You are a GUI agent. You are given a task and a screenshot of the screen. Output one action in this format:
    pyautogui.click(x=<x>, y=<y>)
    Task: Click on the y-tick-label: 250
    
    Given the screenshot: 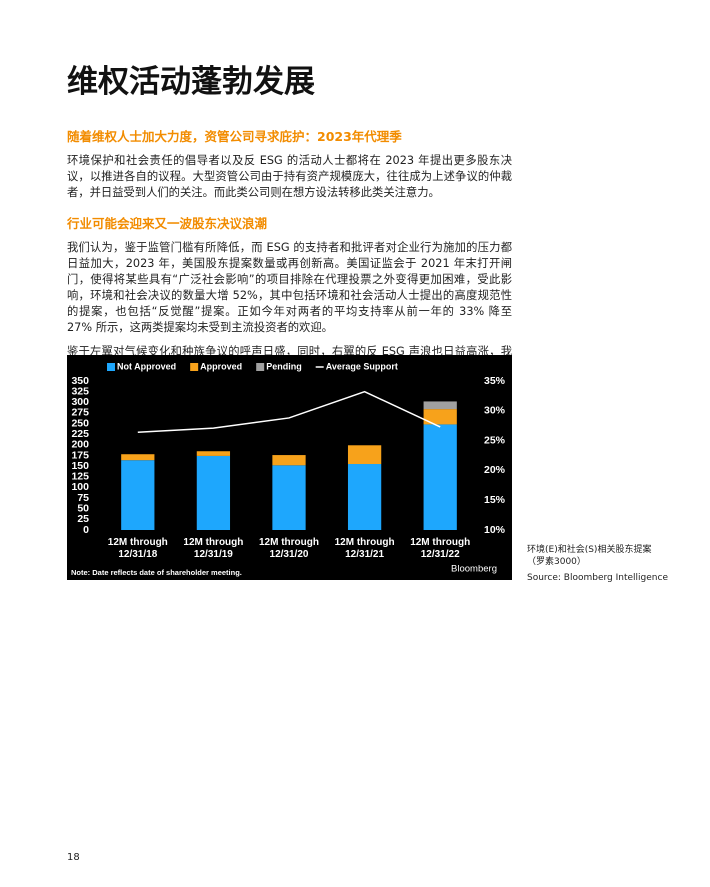 What is the action you would take?
    pyautogui.click(x=80, y=423)
    